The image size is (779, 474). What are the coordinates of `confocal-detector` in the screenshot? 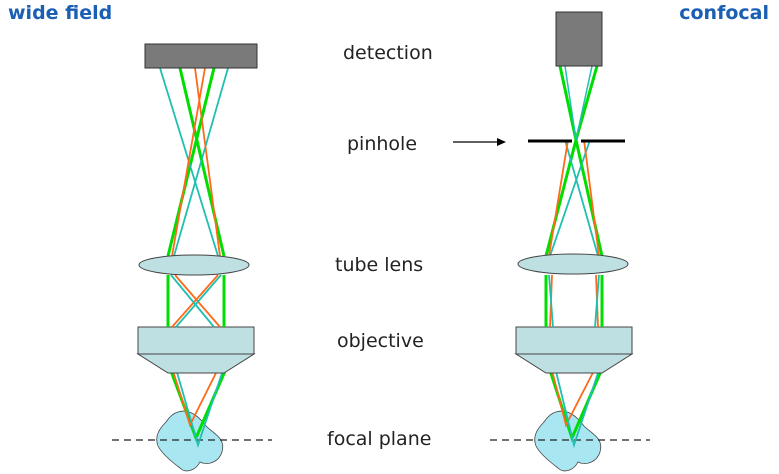 It's located at (579, 39).